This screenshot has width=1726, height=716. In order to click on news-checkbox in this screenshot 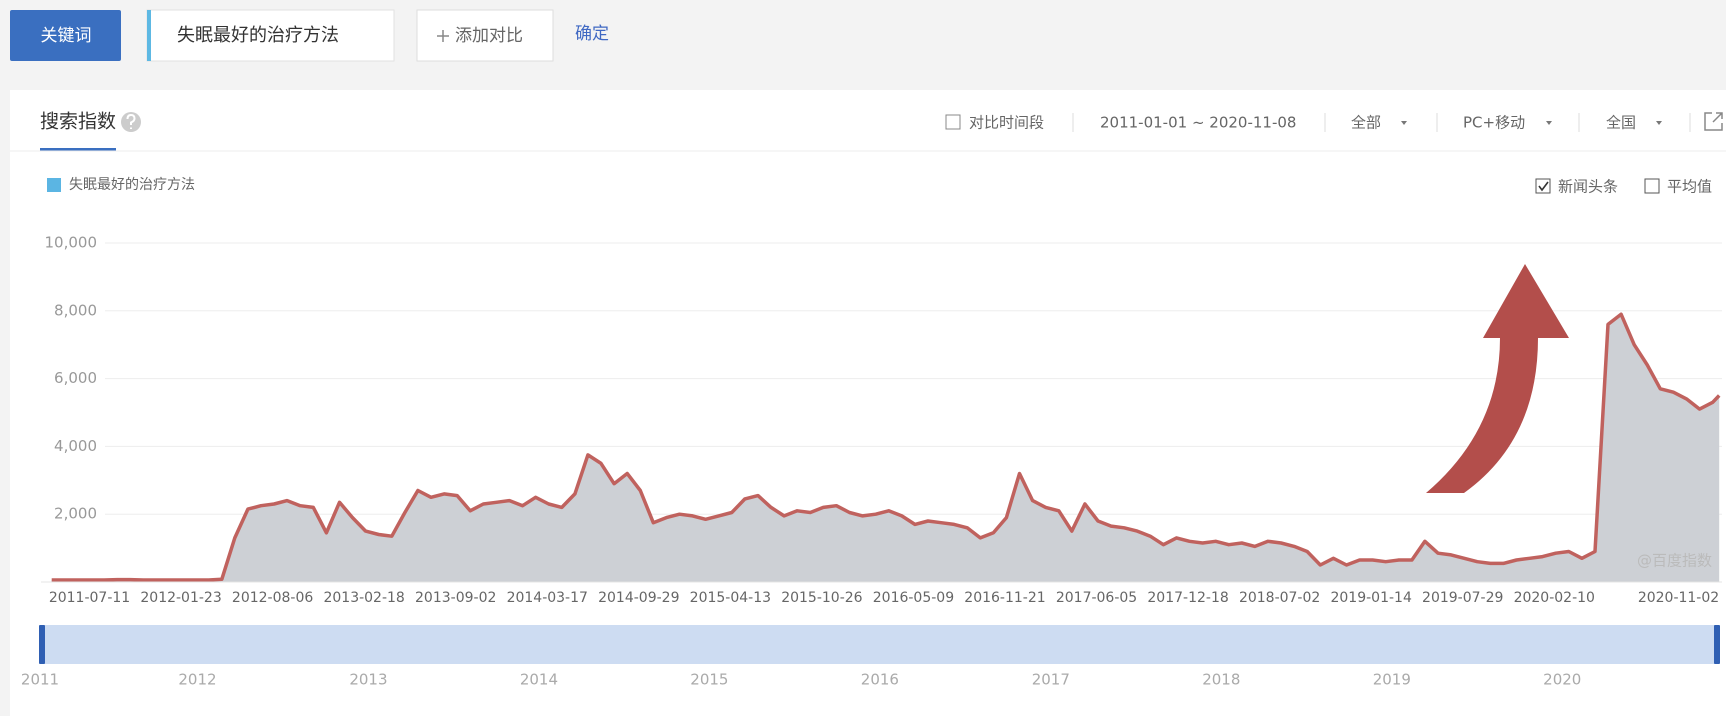, I will do `click(1543, 186)`.